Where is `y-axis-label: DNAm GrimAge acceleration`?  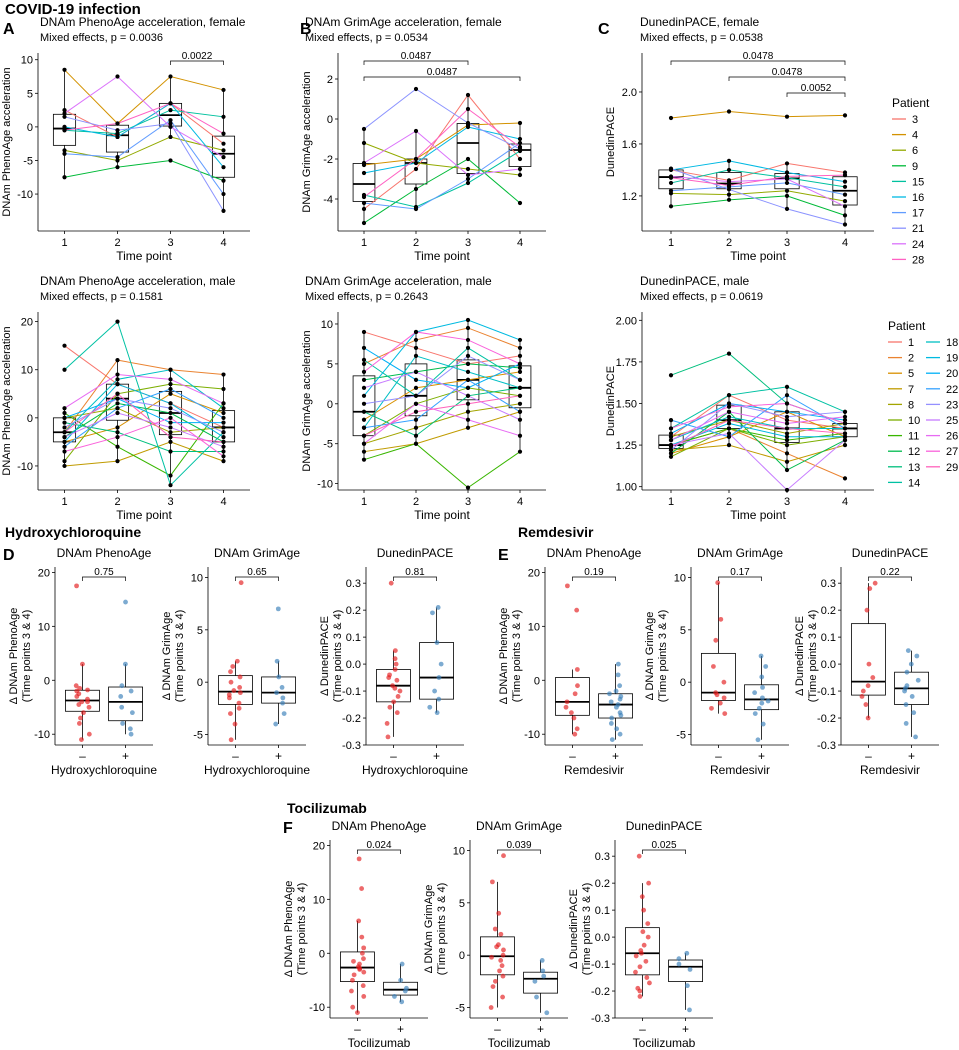 y-axis-label: DNAm GrimAge acceleration is located at coordinates (307, 141).